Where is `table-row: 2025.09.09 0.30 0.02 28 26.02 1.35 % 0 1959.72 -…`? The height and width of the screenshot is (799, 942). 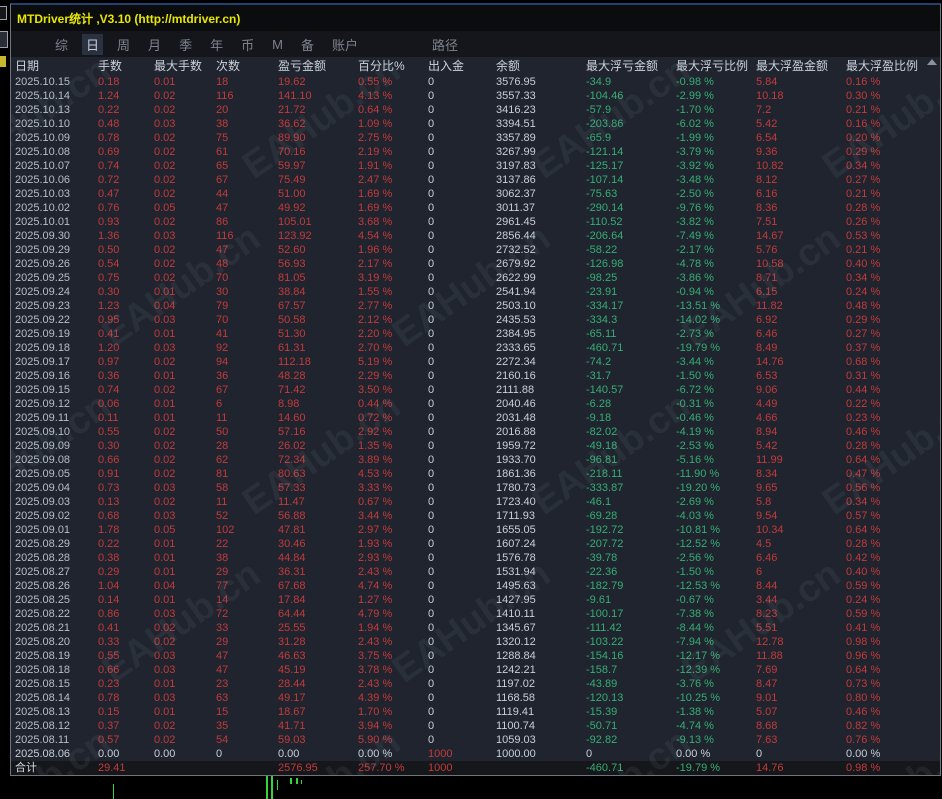
table-row: 2025.09.09 0.30 0.02 28 26.02 1.35 % 0 1959.72 -… is located at coordinates (475, 446).